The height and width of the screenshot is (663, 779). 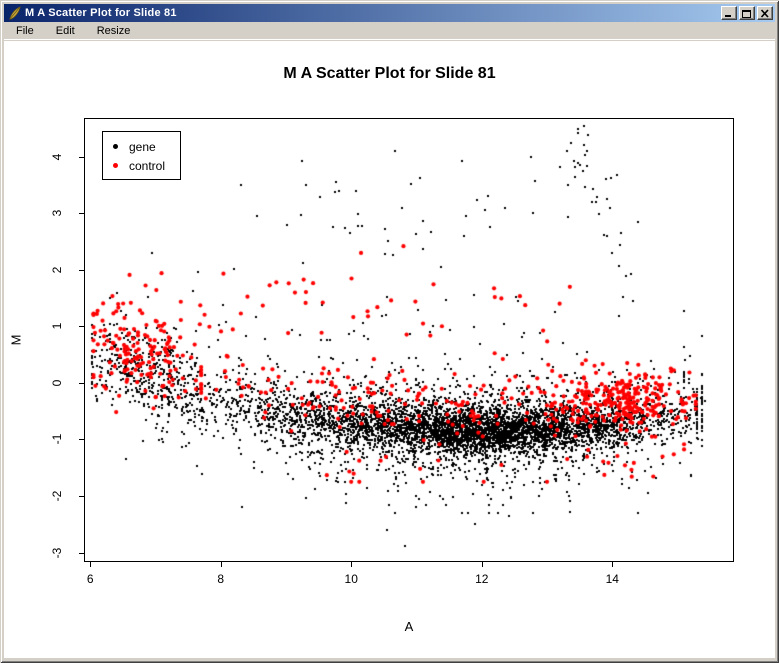 I want to click on x-tick-label: 6, so click(x=90, y=579).